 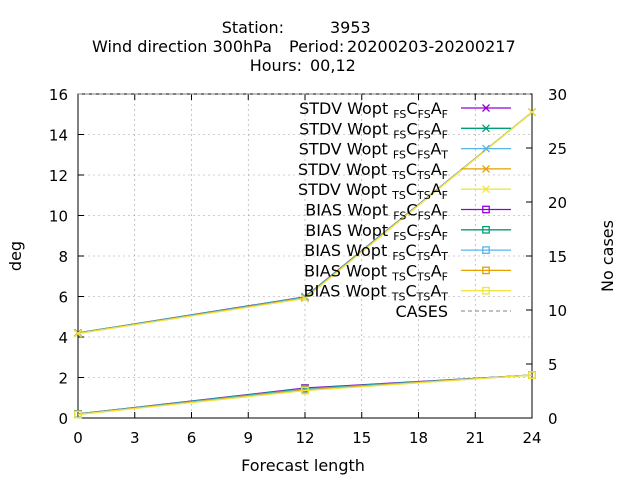 I want to click on title-period-value: 20200203-20200217, so click(x=431, y=46).